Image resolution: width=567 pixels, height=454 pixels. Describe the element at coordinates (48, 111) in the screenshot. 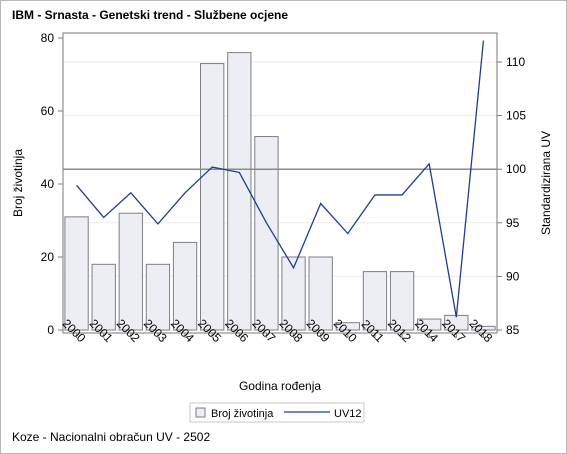

I see `y-tick-label: 60` at that location.